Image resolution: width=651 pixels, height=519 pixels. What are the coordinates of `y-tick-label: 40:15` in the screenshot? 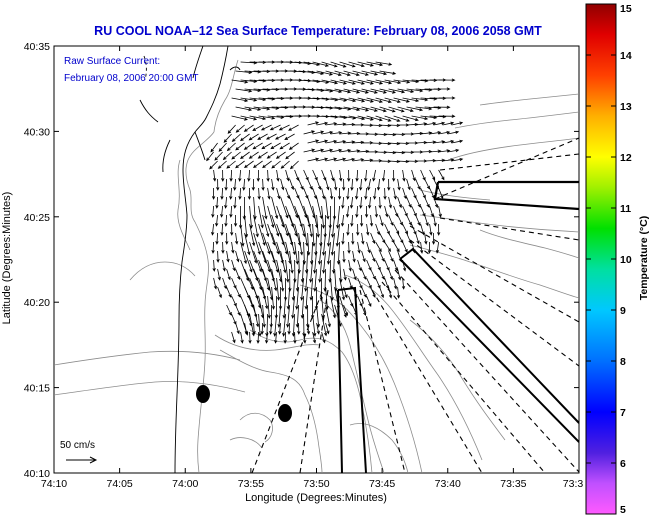 It's located at (37, 389).